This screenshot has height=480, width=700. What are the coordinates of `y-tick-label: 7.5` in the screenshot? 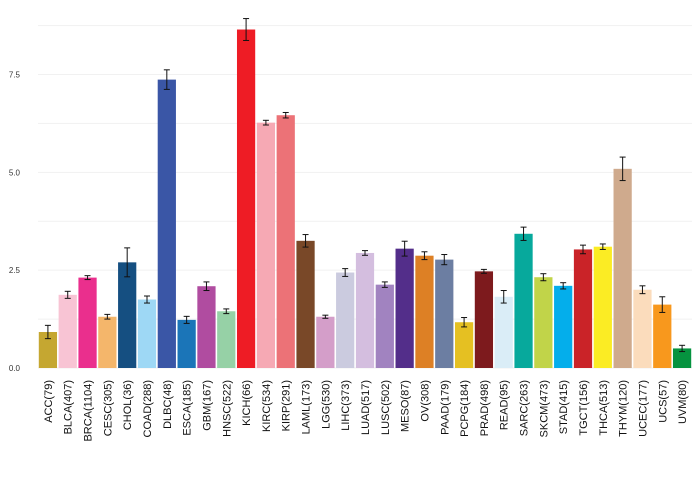 It's located at (15, 75).